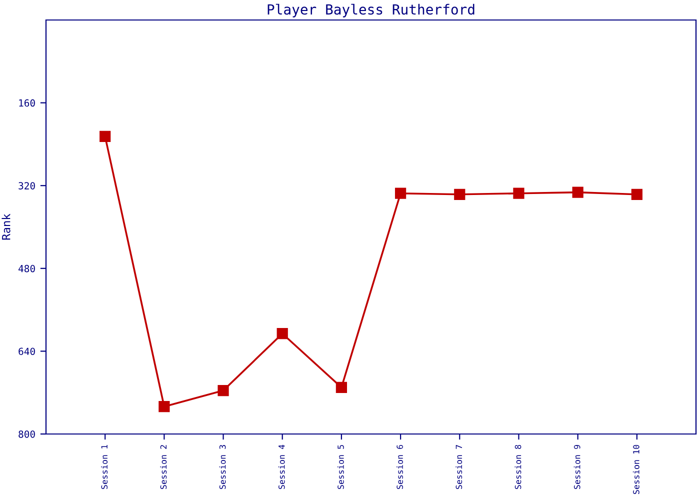  Describe the element at coordinates (26, 186) in the screenshot. I see `y-tick-label: 320` at that location.